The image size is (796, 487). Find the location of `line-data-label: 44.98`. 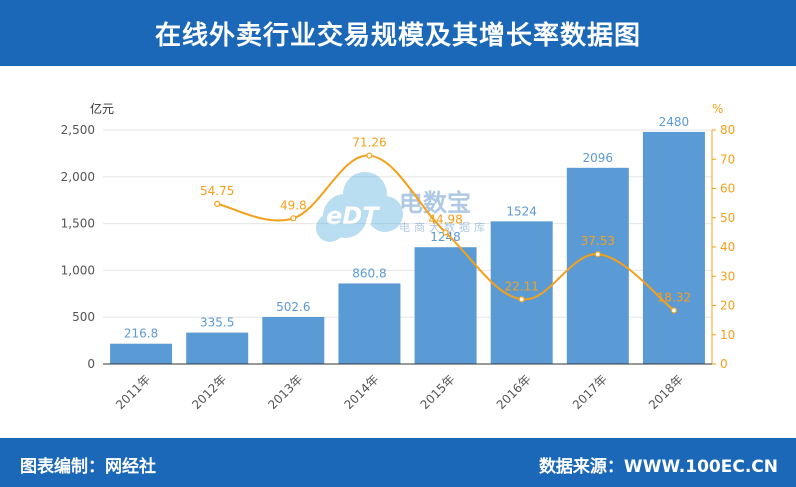

line-data-label: 44.98 is located at coordinates (445, 219).